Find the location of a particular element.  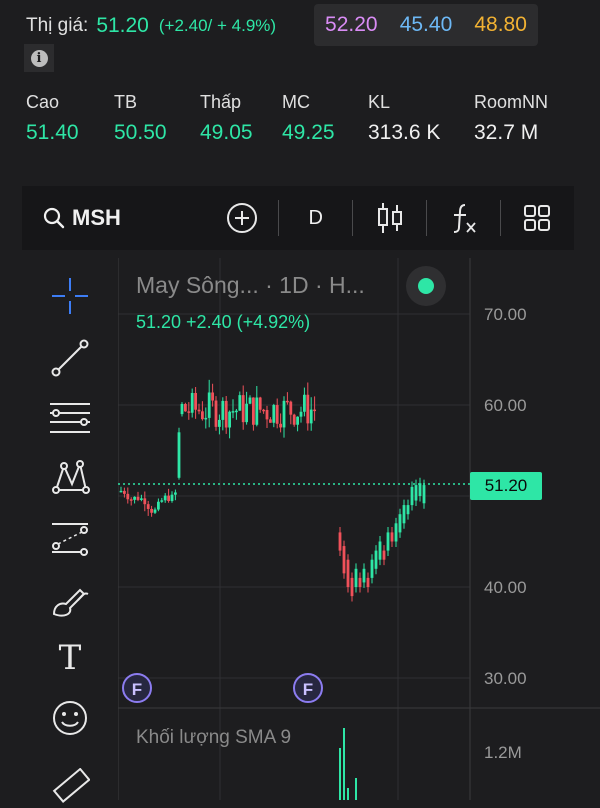

market-status-button is located at coordinates (426, 286).